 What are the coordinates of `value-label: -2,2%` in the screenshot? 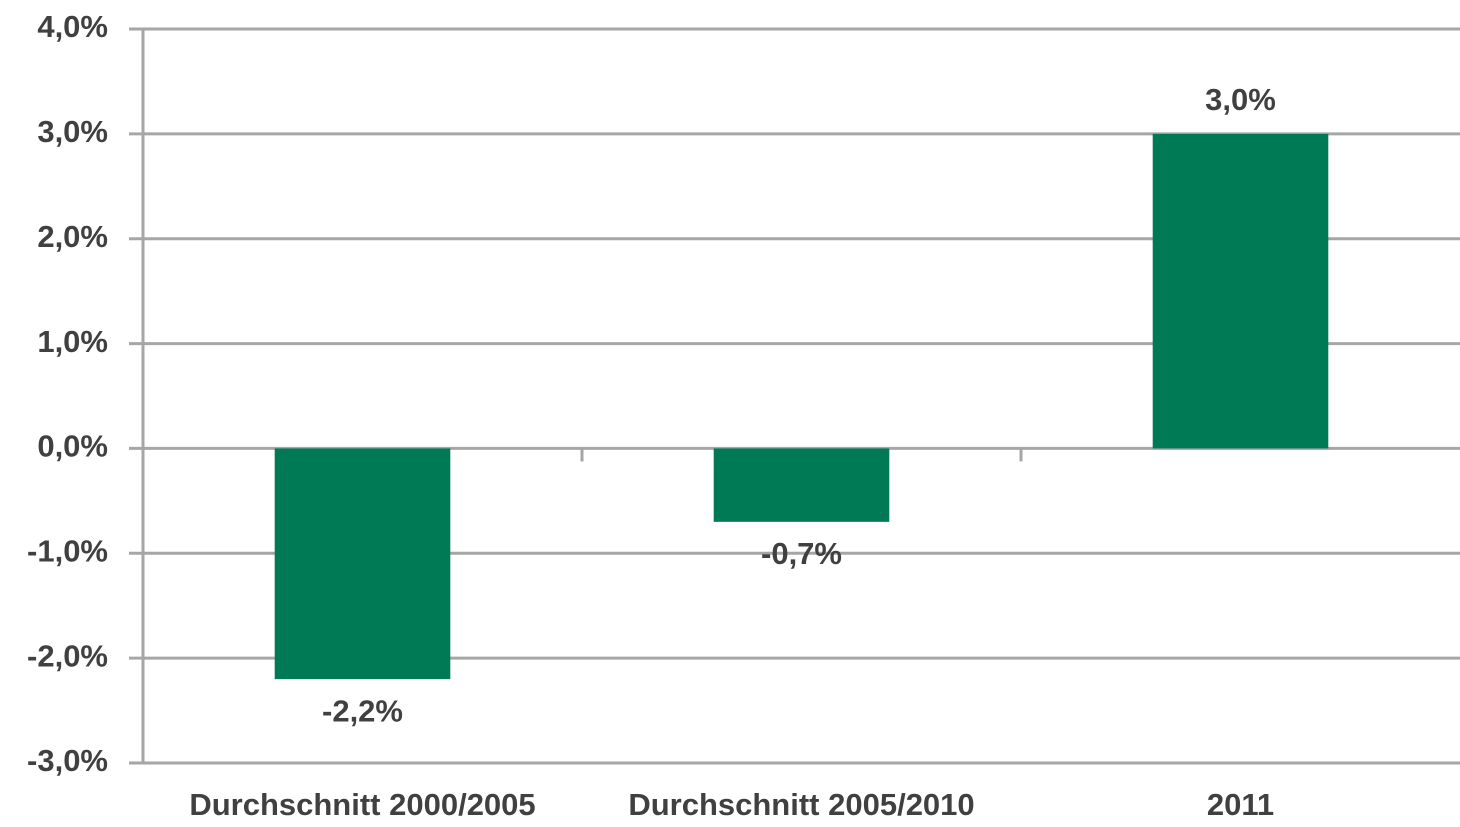 It's located at (362, 710).